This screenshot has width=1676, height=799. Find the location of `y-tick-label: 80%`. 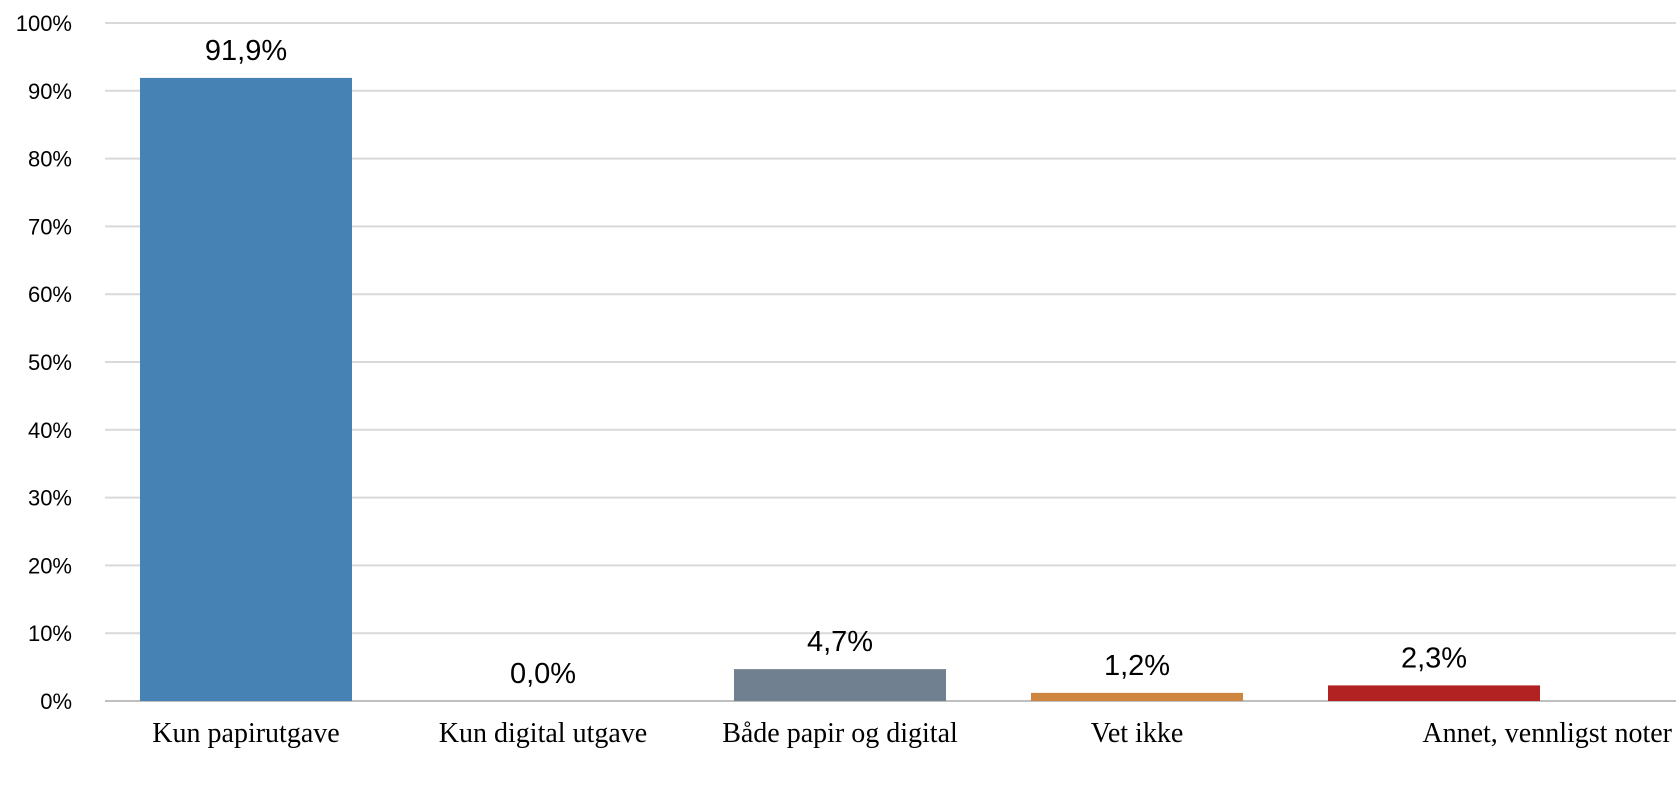

y-tick-label: 80% is located at coordinates (50, 159).